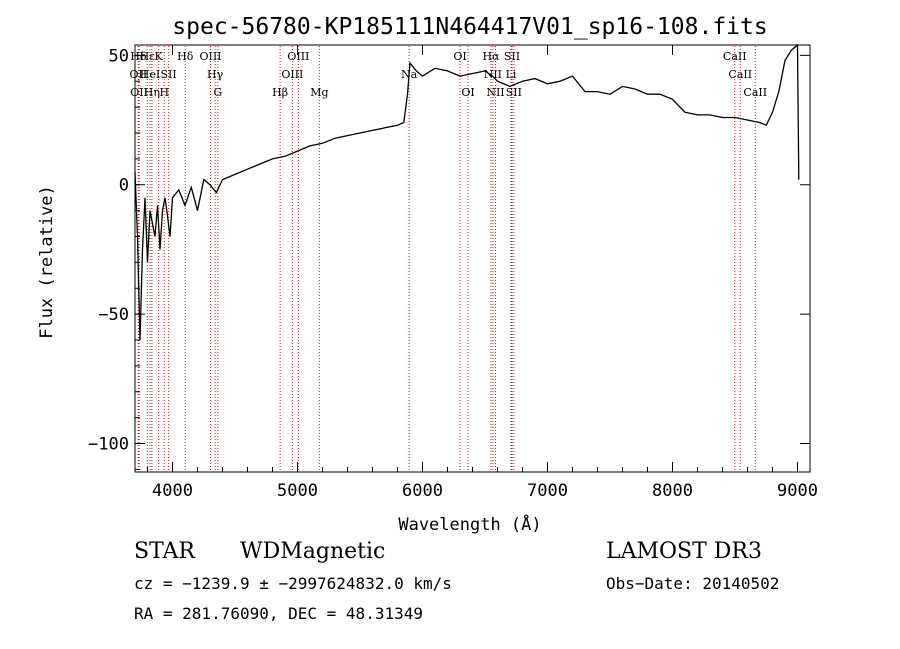 This screenshot has height=649, width=900. I want to click on y-tick-label-3: 50, so click(119, 56).